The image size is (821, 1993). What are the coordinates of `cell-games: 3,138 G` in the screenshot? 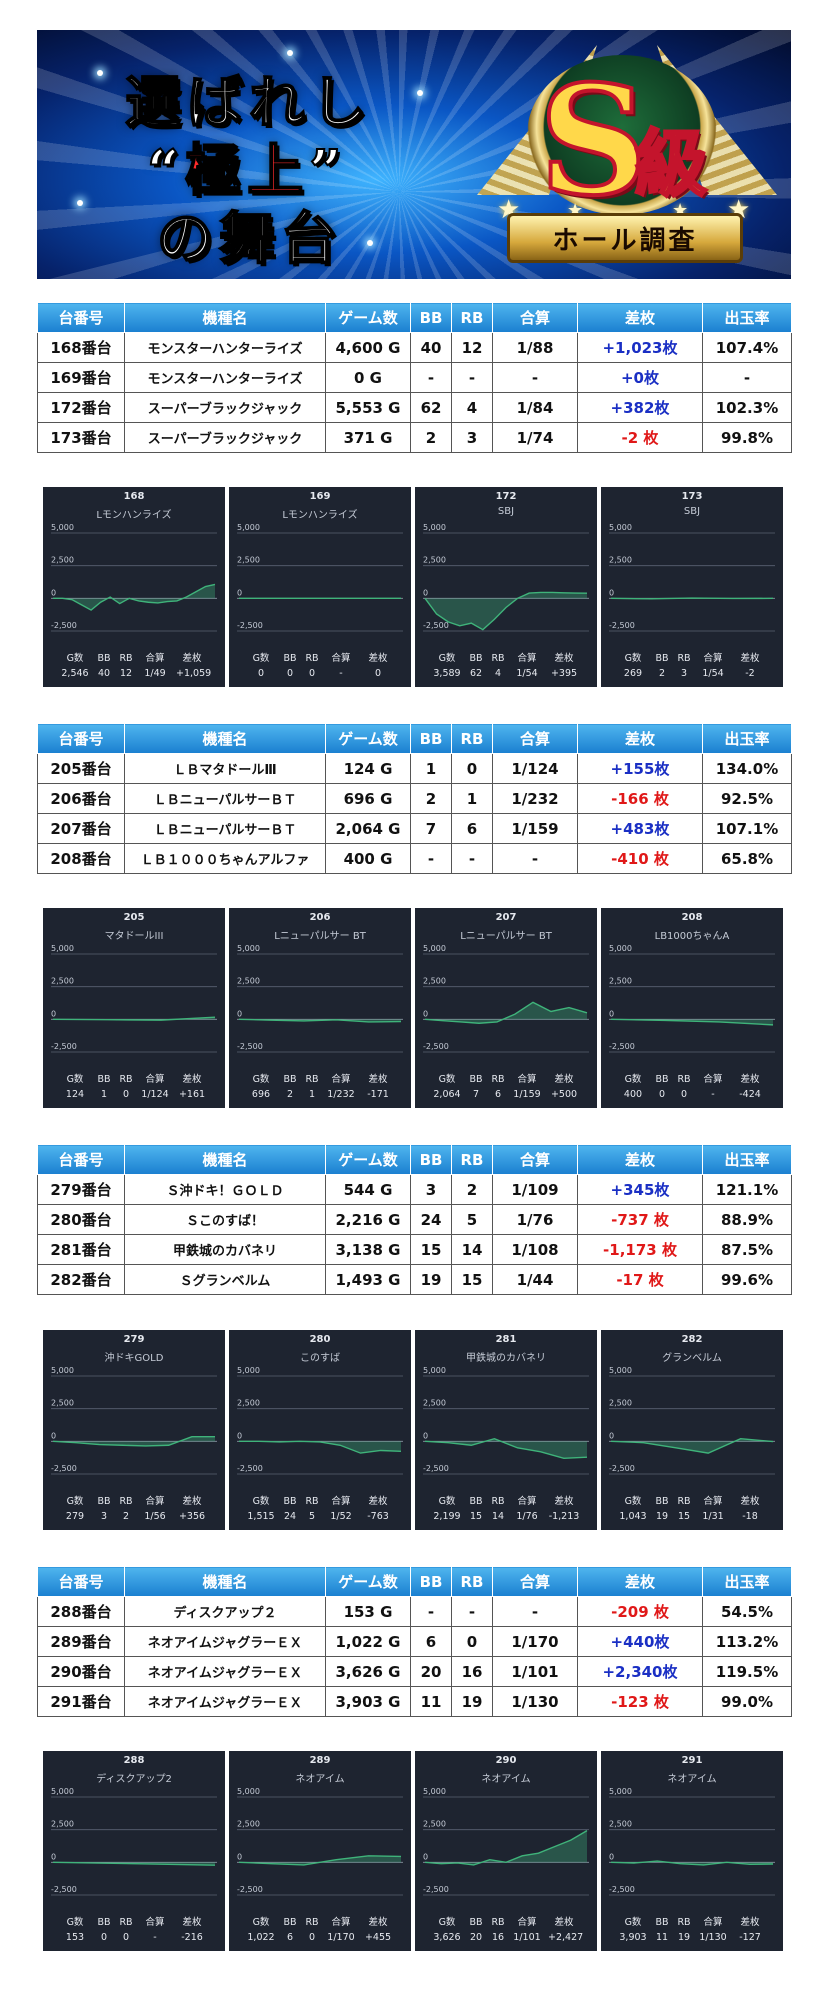 It's located at (368, 1249).